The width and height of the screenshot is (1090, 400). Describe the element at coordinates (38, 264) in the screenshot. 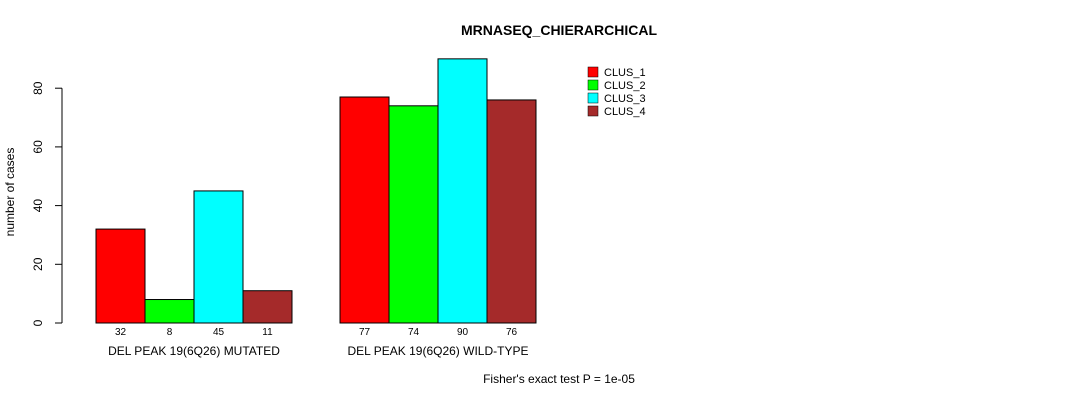

I see `y-tick-label: 20` at that location.